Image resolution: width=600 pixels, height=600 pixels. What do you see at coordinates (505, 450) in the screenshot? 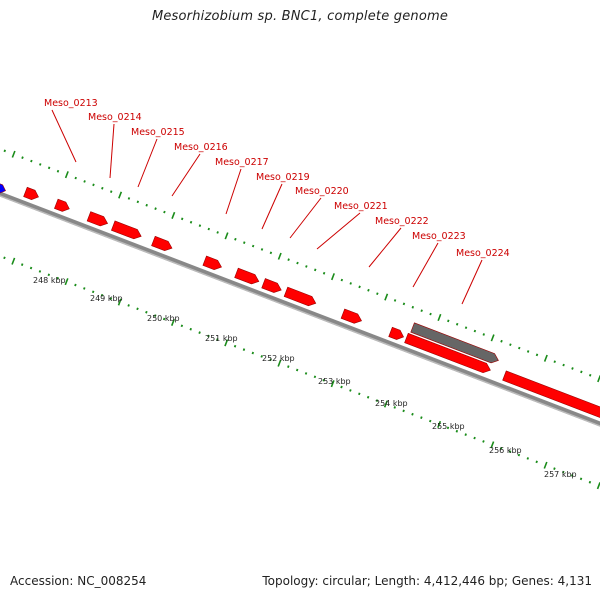
I see `kbp-label: 256 kbp` at bounding box center [505, 450].